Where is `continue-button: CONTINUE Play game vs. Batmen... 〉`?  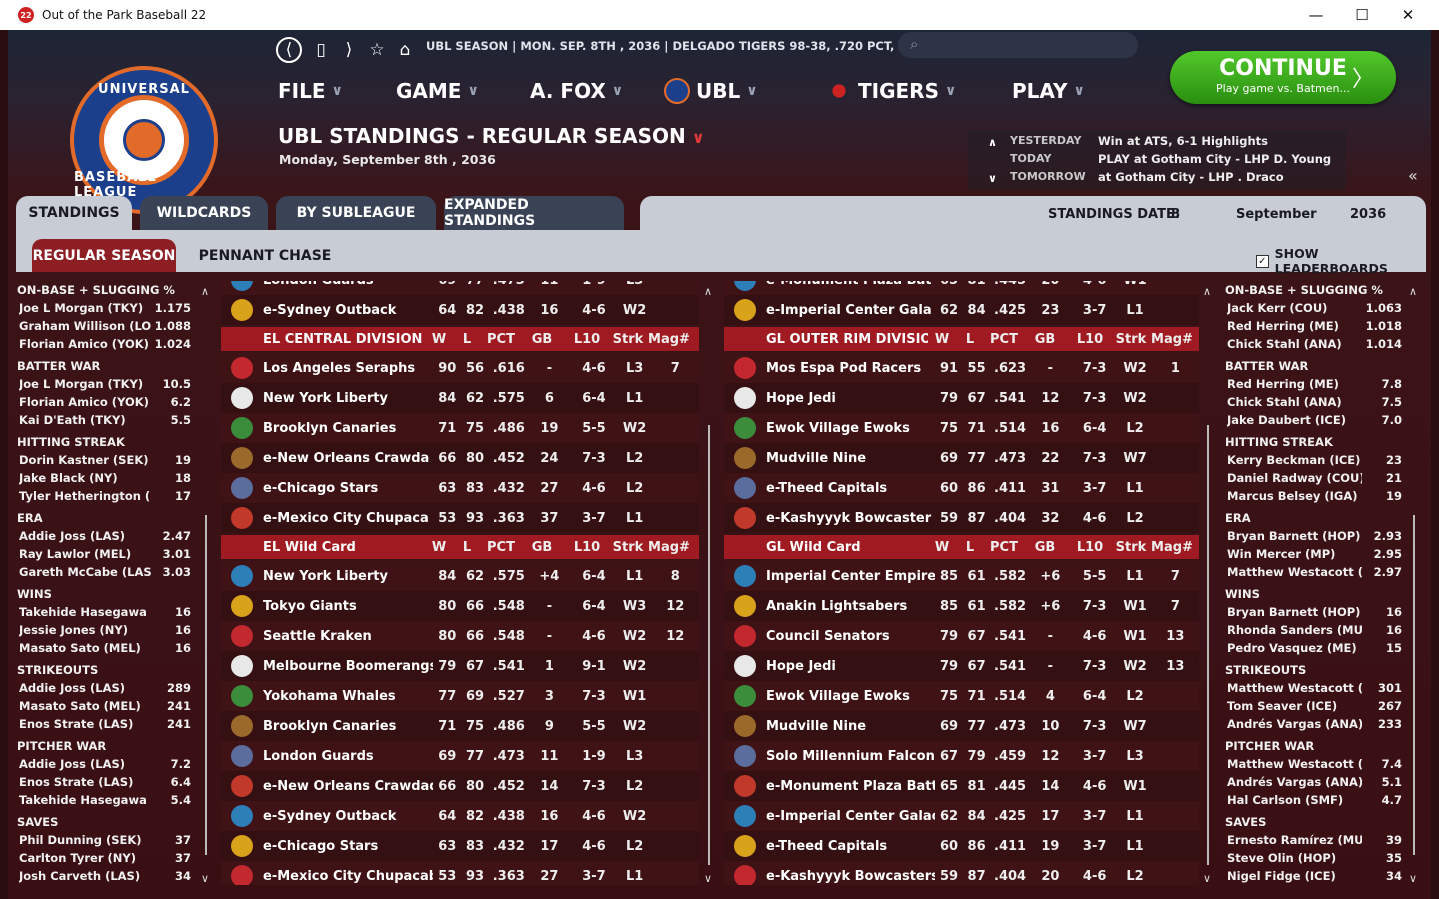 continue-button: CONTINUE Play game vs. Batmen... 〉 is located at coordinates (1283, 77).